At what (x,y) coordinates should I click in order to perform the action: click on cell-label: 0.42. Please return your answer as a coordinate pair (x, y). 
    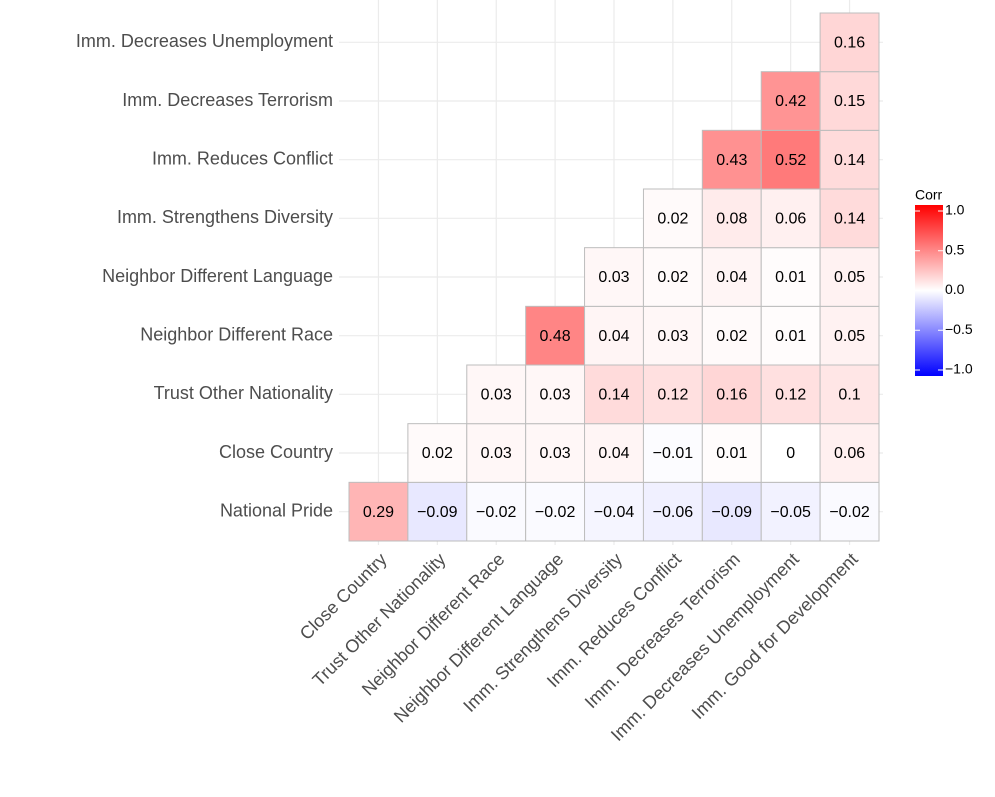
    Looking at the image, I should click on (790, 101).